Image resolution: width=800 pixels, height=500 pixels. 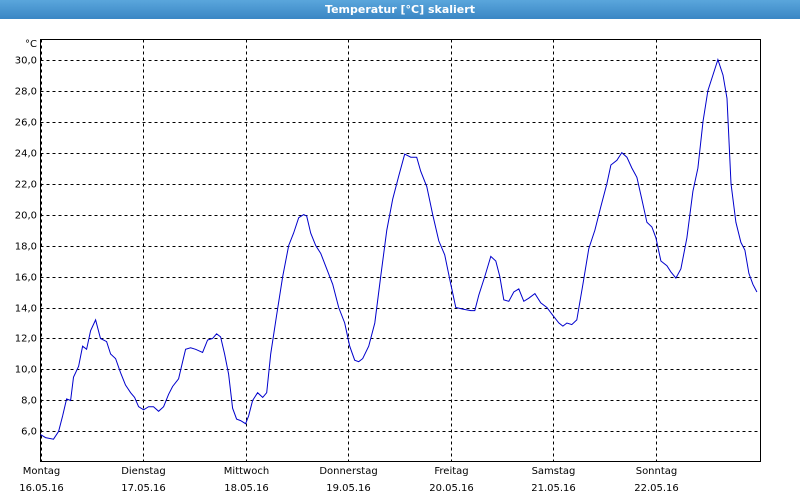 What do you see at coordinates (451, 488) in the screenshot?
I see `x-tick-date: 20.05.16` at bounding box center [451, 488].